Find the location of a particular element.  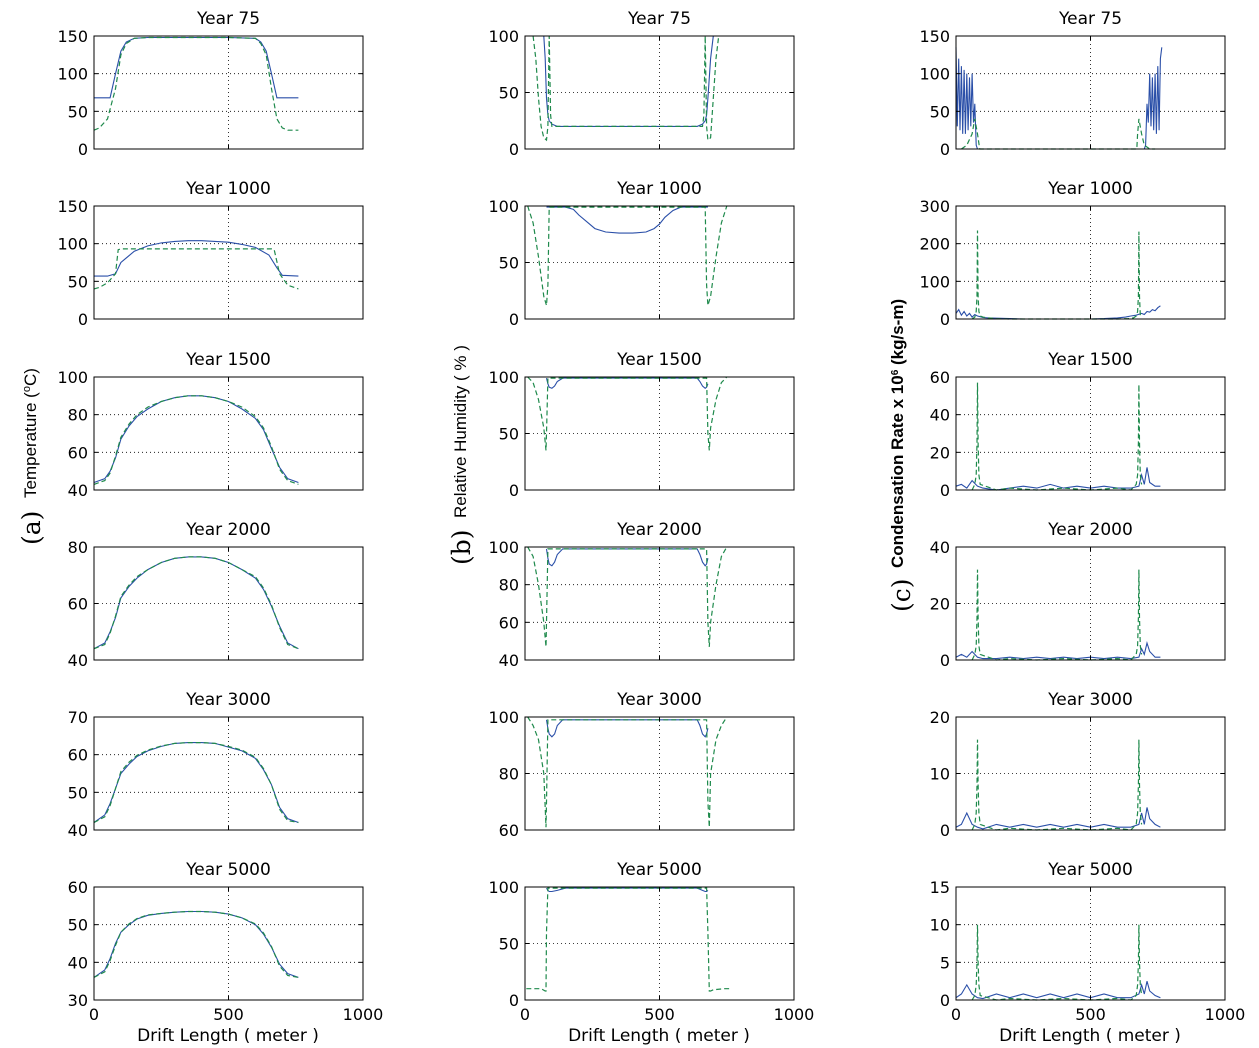

subplot-c0-r1: 0 50 100 150 Year 1000 is located at coordinates (210, 254).